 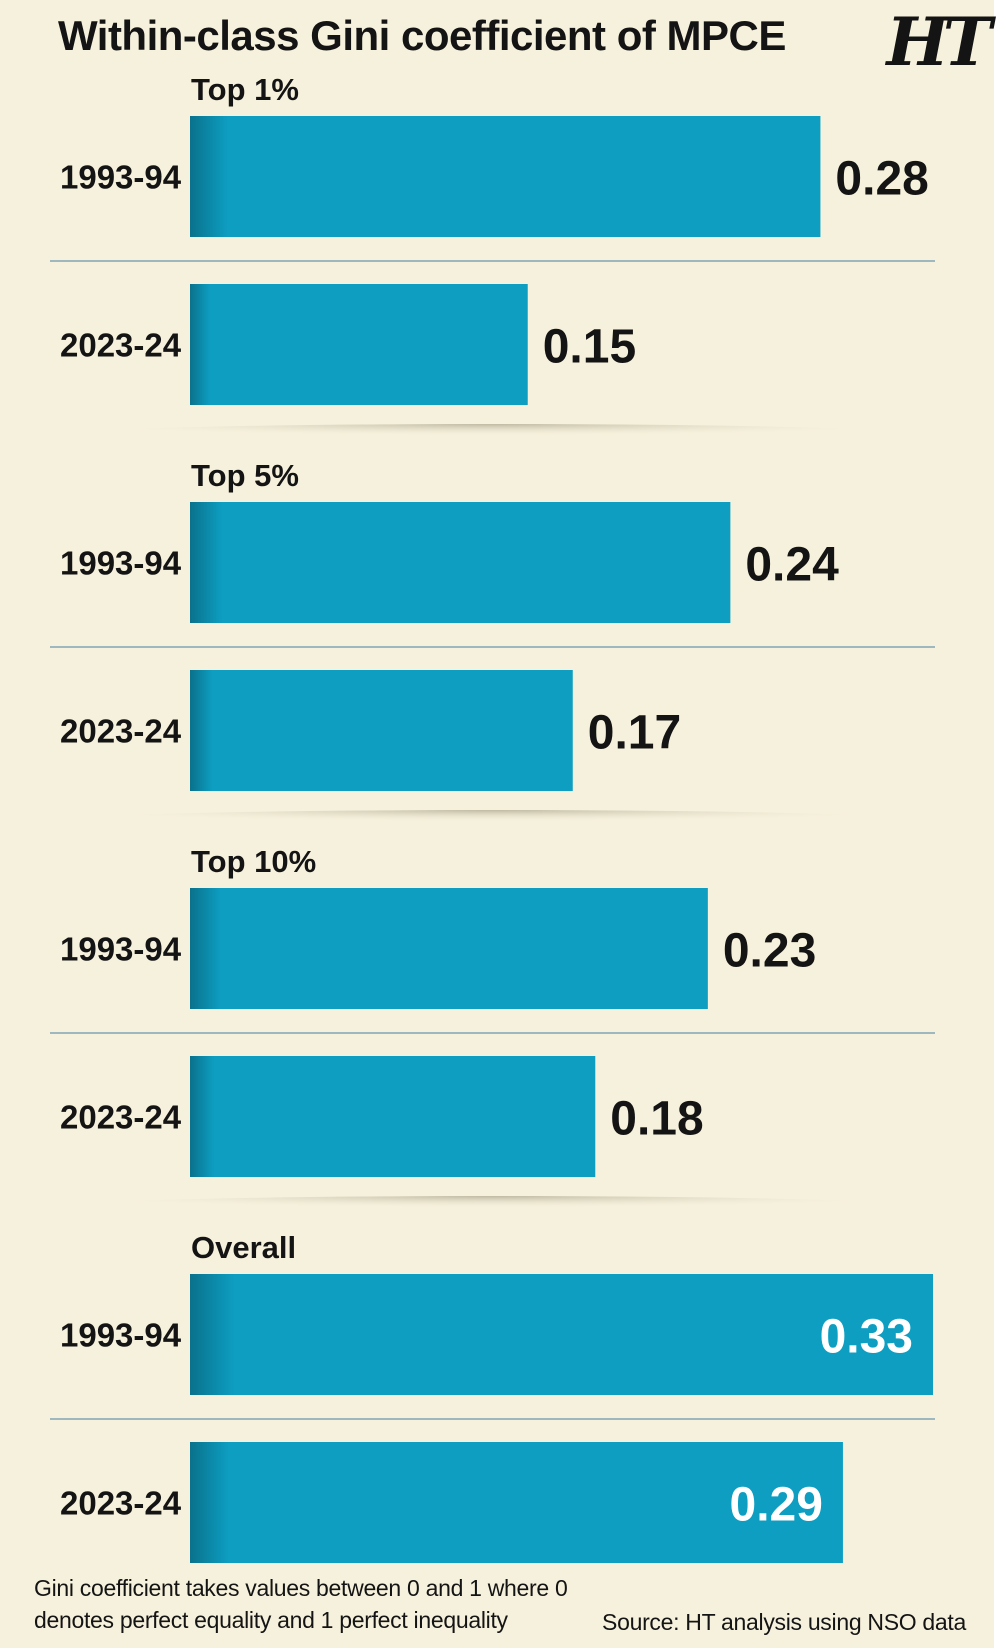 What do you see at coordinates (792, 565) in the screenshot?
I see `value-label-top-5-1993-94: 0.24` at bounding box center [792, 565].